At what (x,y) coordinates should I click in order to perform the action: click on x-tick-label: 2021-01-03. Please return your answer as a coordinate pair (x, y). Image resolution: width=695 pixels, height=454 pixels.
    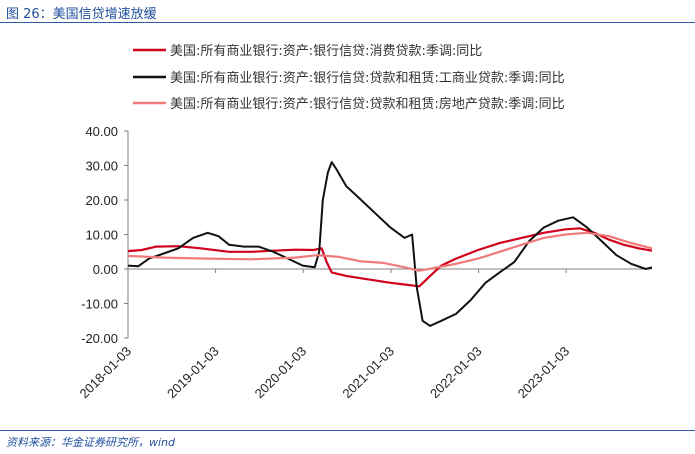
    Looking at the image, I should click on (368, 373).